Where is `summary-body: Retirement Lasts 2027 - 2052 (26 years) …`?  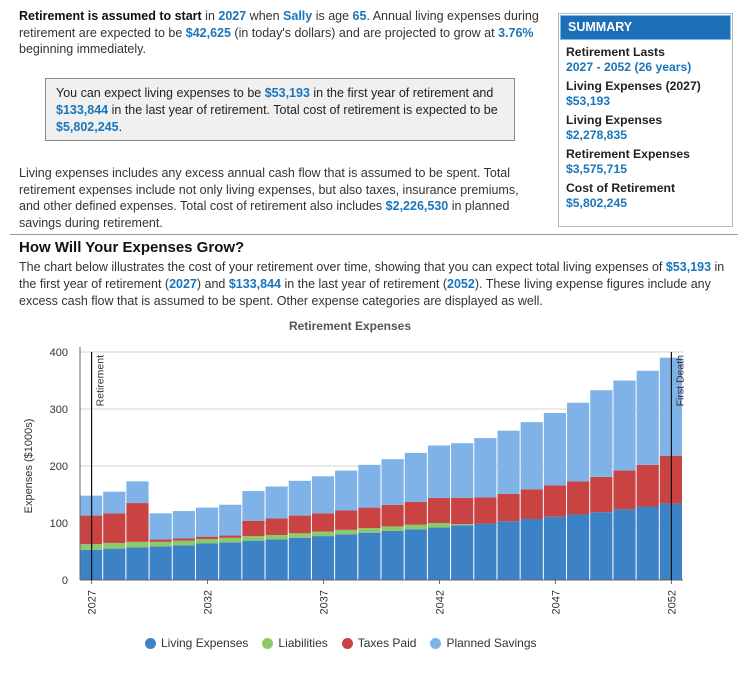
summary-body: Retirement Lasts 2027 - 2052 (26 years) … is located at coordinates (645, 126).